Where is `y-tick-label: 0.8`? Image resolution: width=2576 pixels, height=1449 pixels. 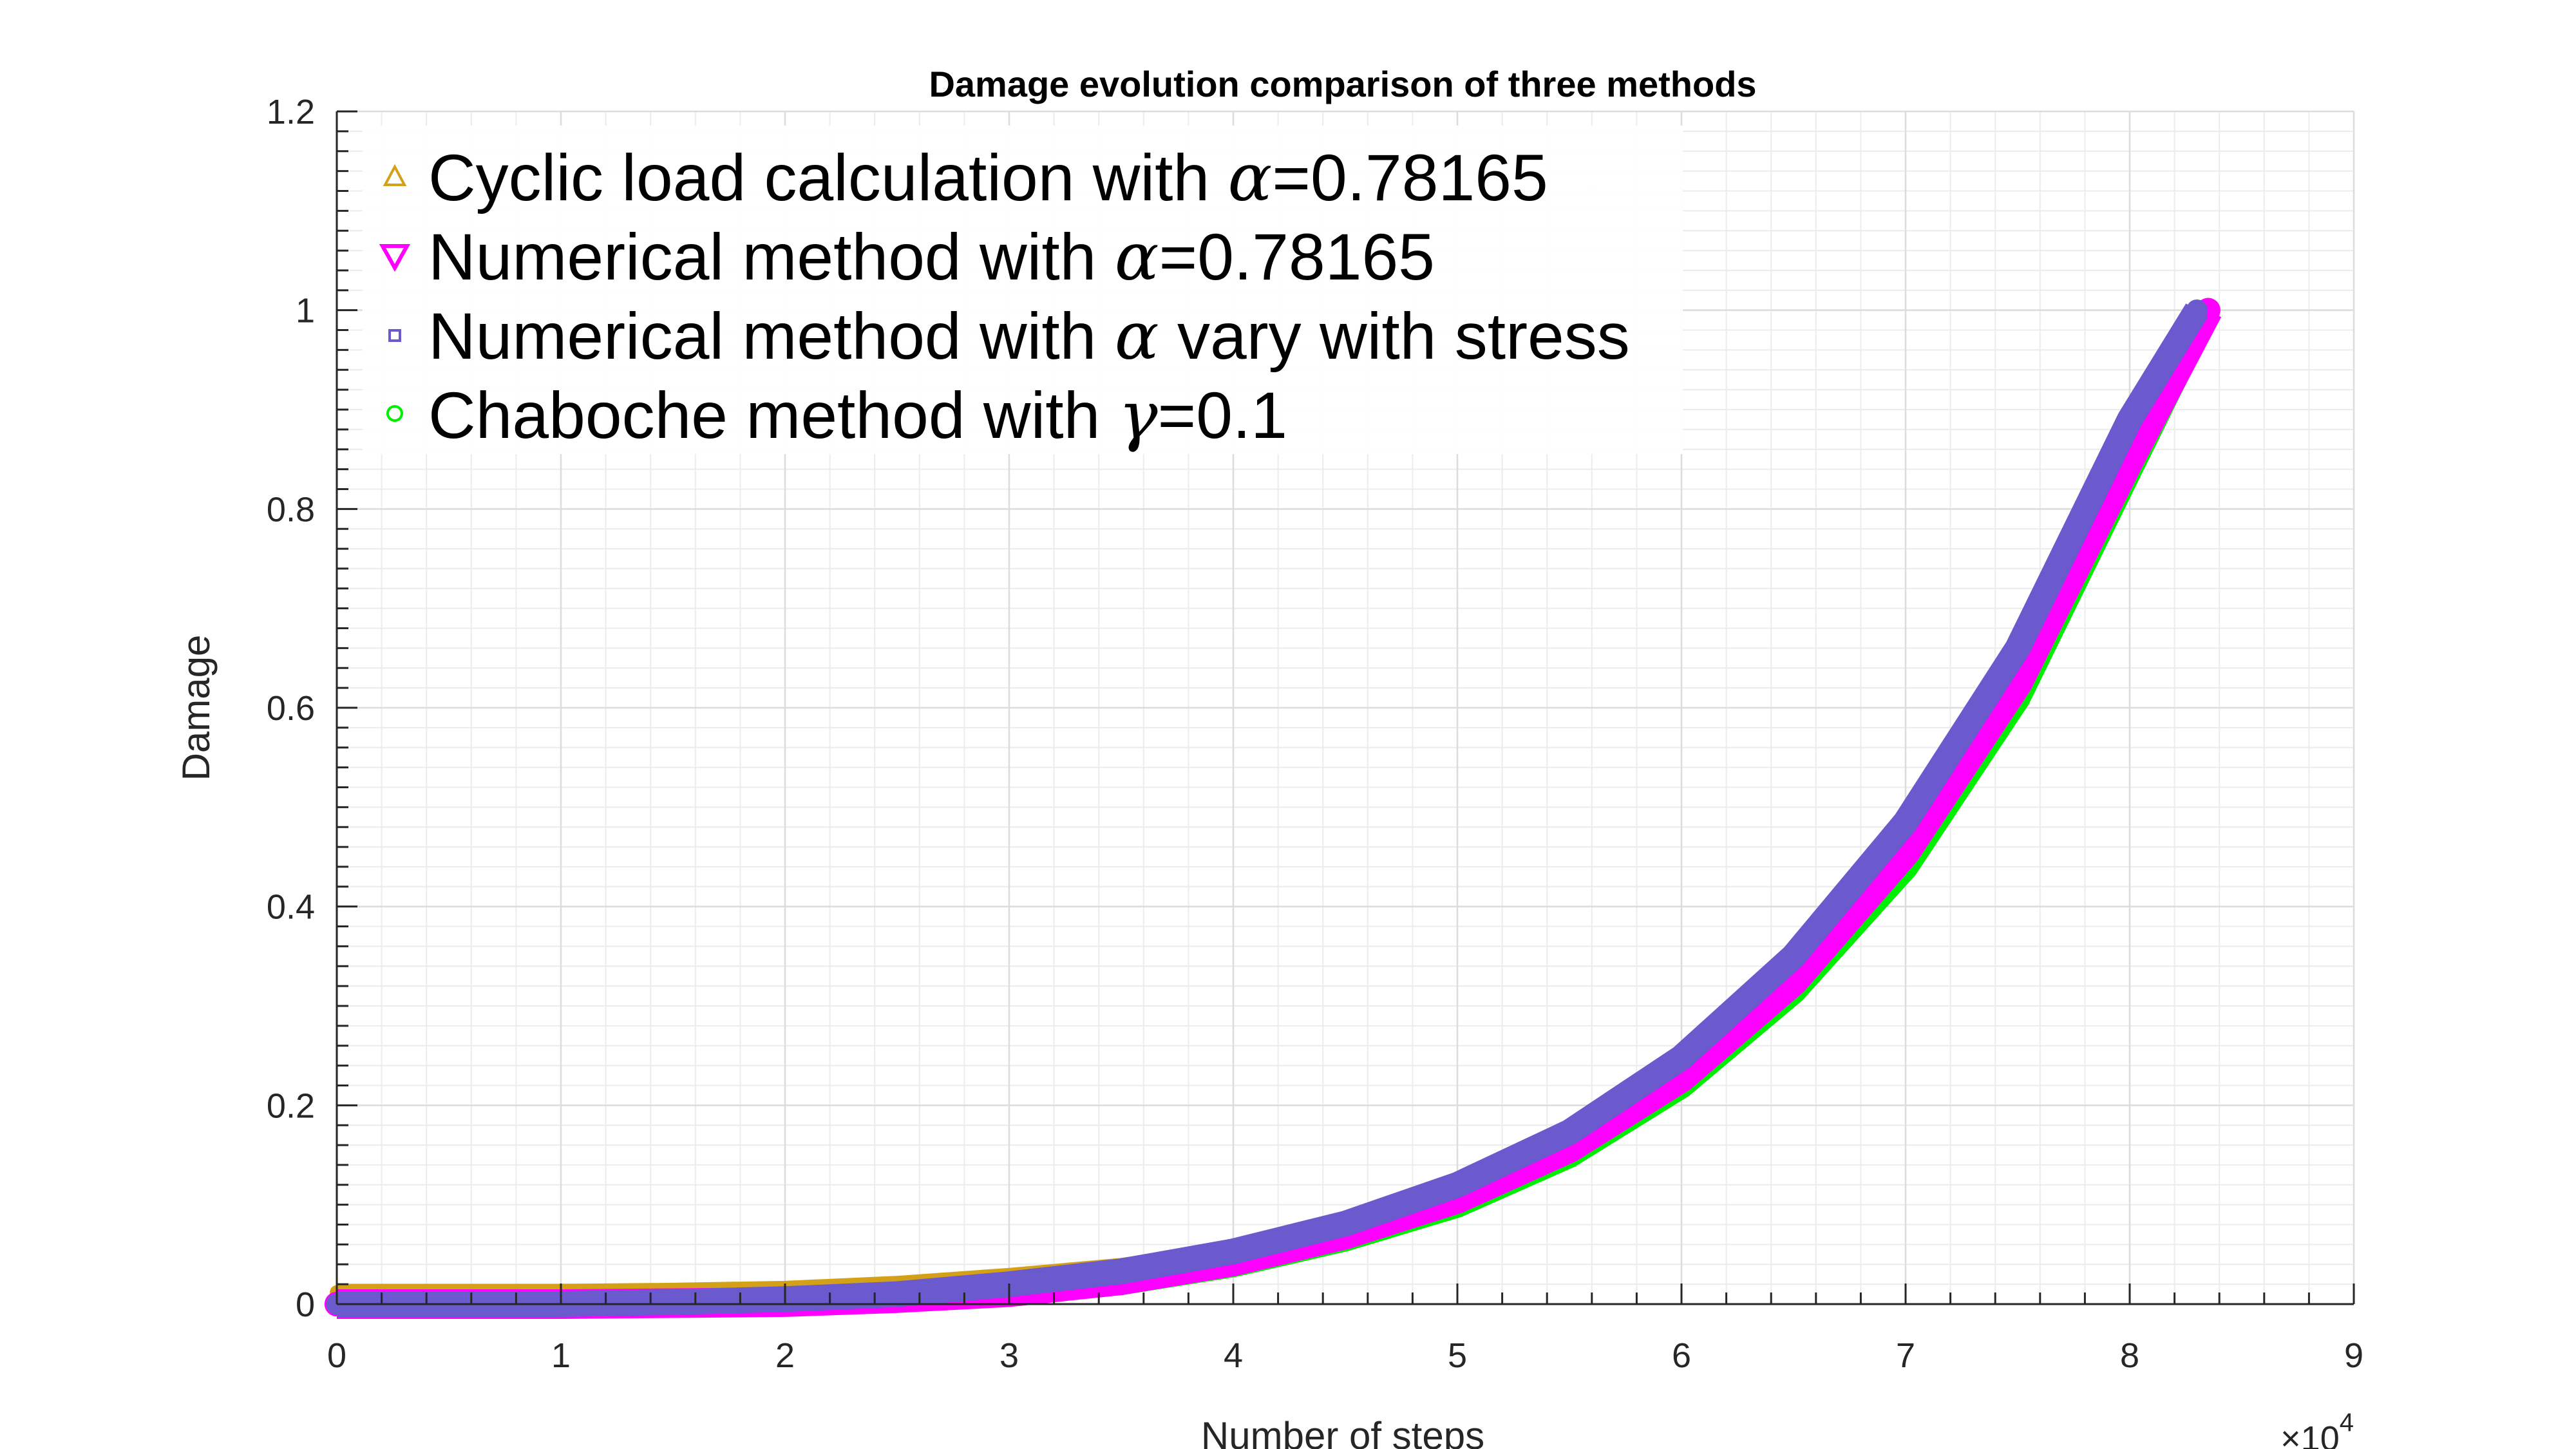
y-tick-label: 0.8 is located at coordinates (291, 510).